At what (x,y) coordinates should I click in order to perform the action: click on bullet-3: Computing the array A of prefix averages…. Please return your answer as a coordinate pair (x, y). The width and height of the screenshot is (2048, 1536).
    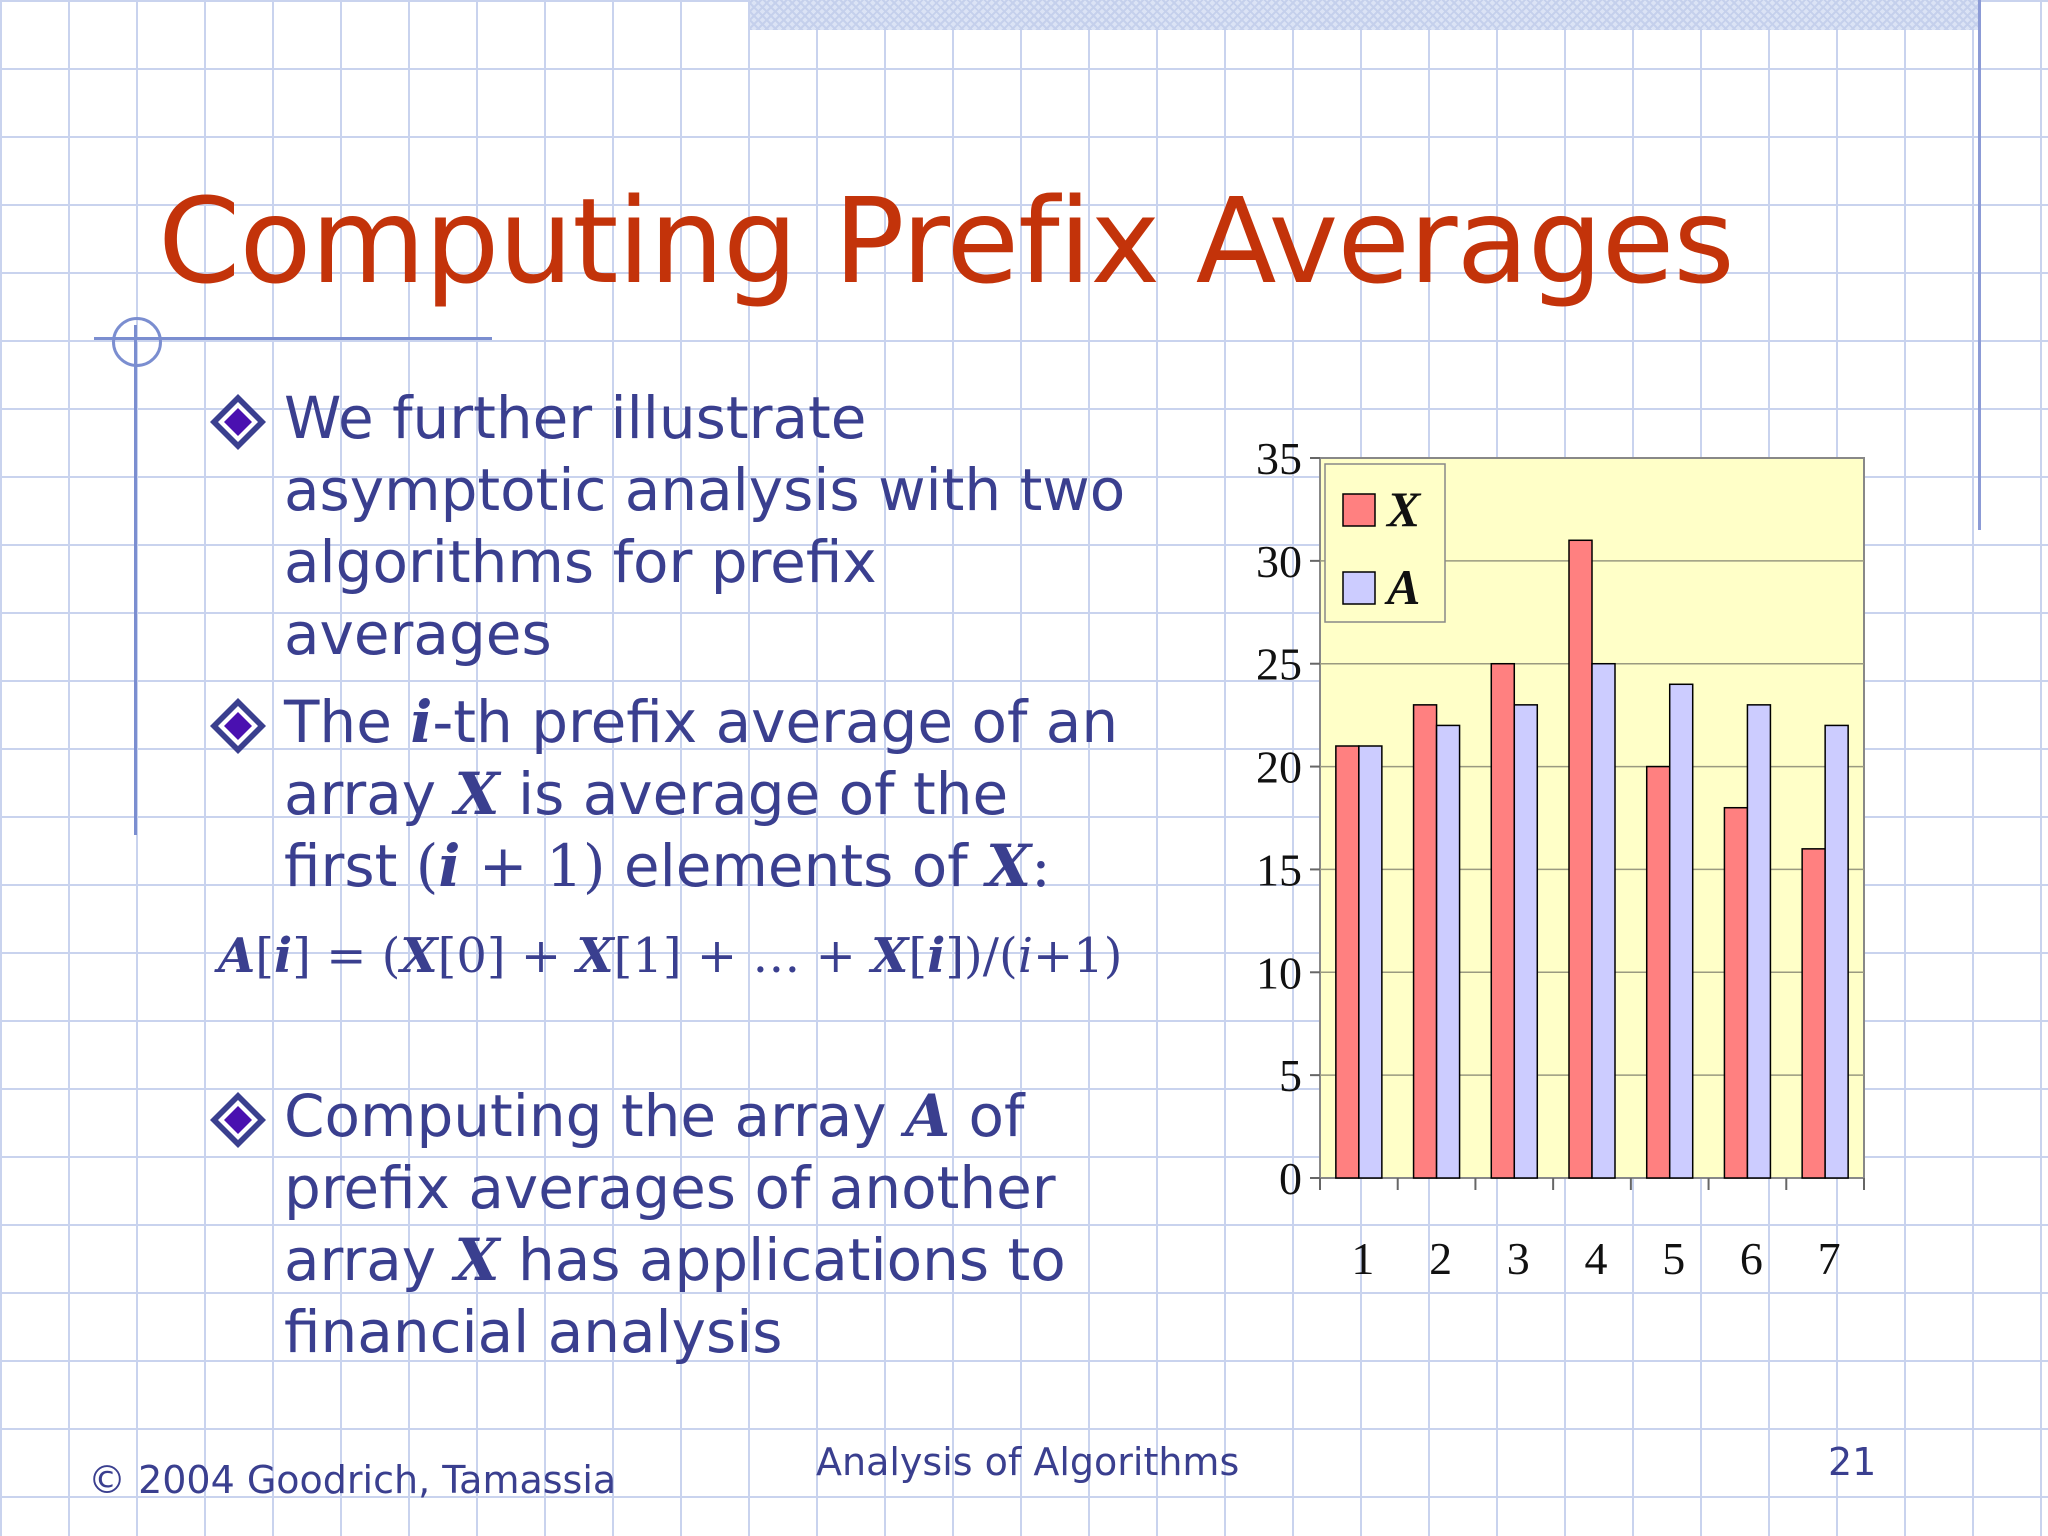
    Looking at the image, I should click on (673, 1224).